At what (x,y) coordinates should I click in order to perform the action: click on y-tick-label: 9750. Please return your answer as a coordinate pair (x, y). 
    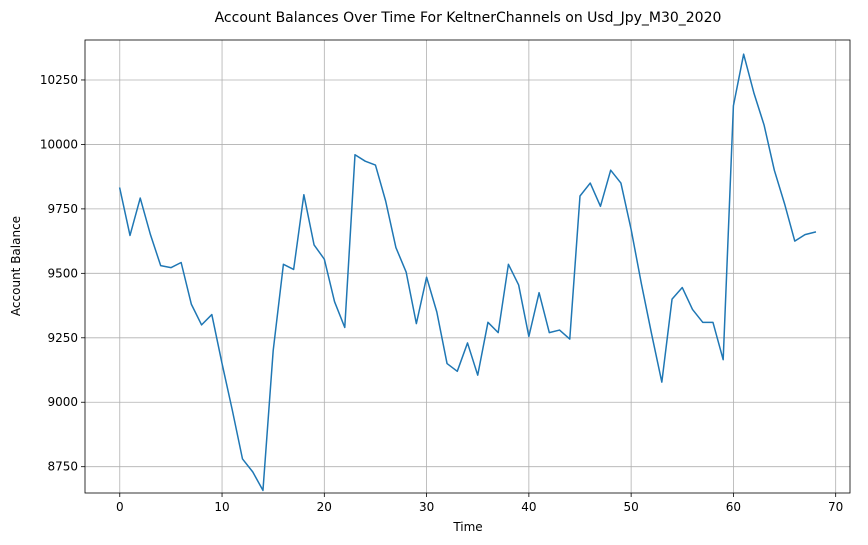
    Looking at the image, I should click on (62, 209).